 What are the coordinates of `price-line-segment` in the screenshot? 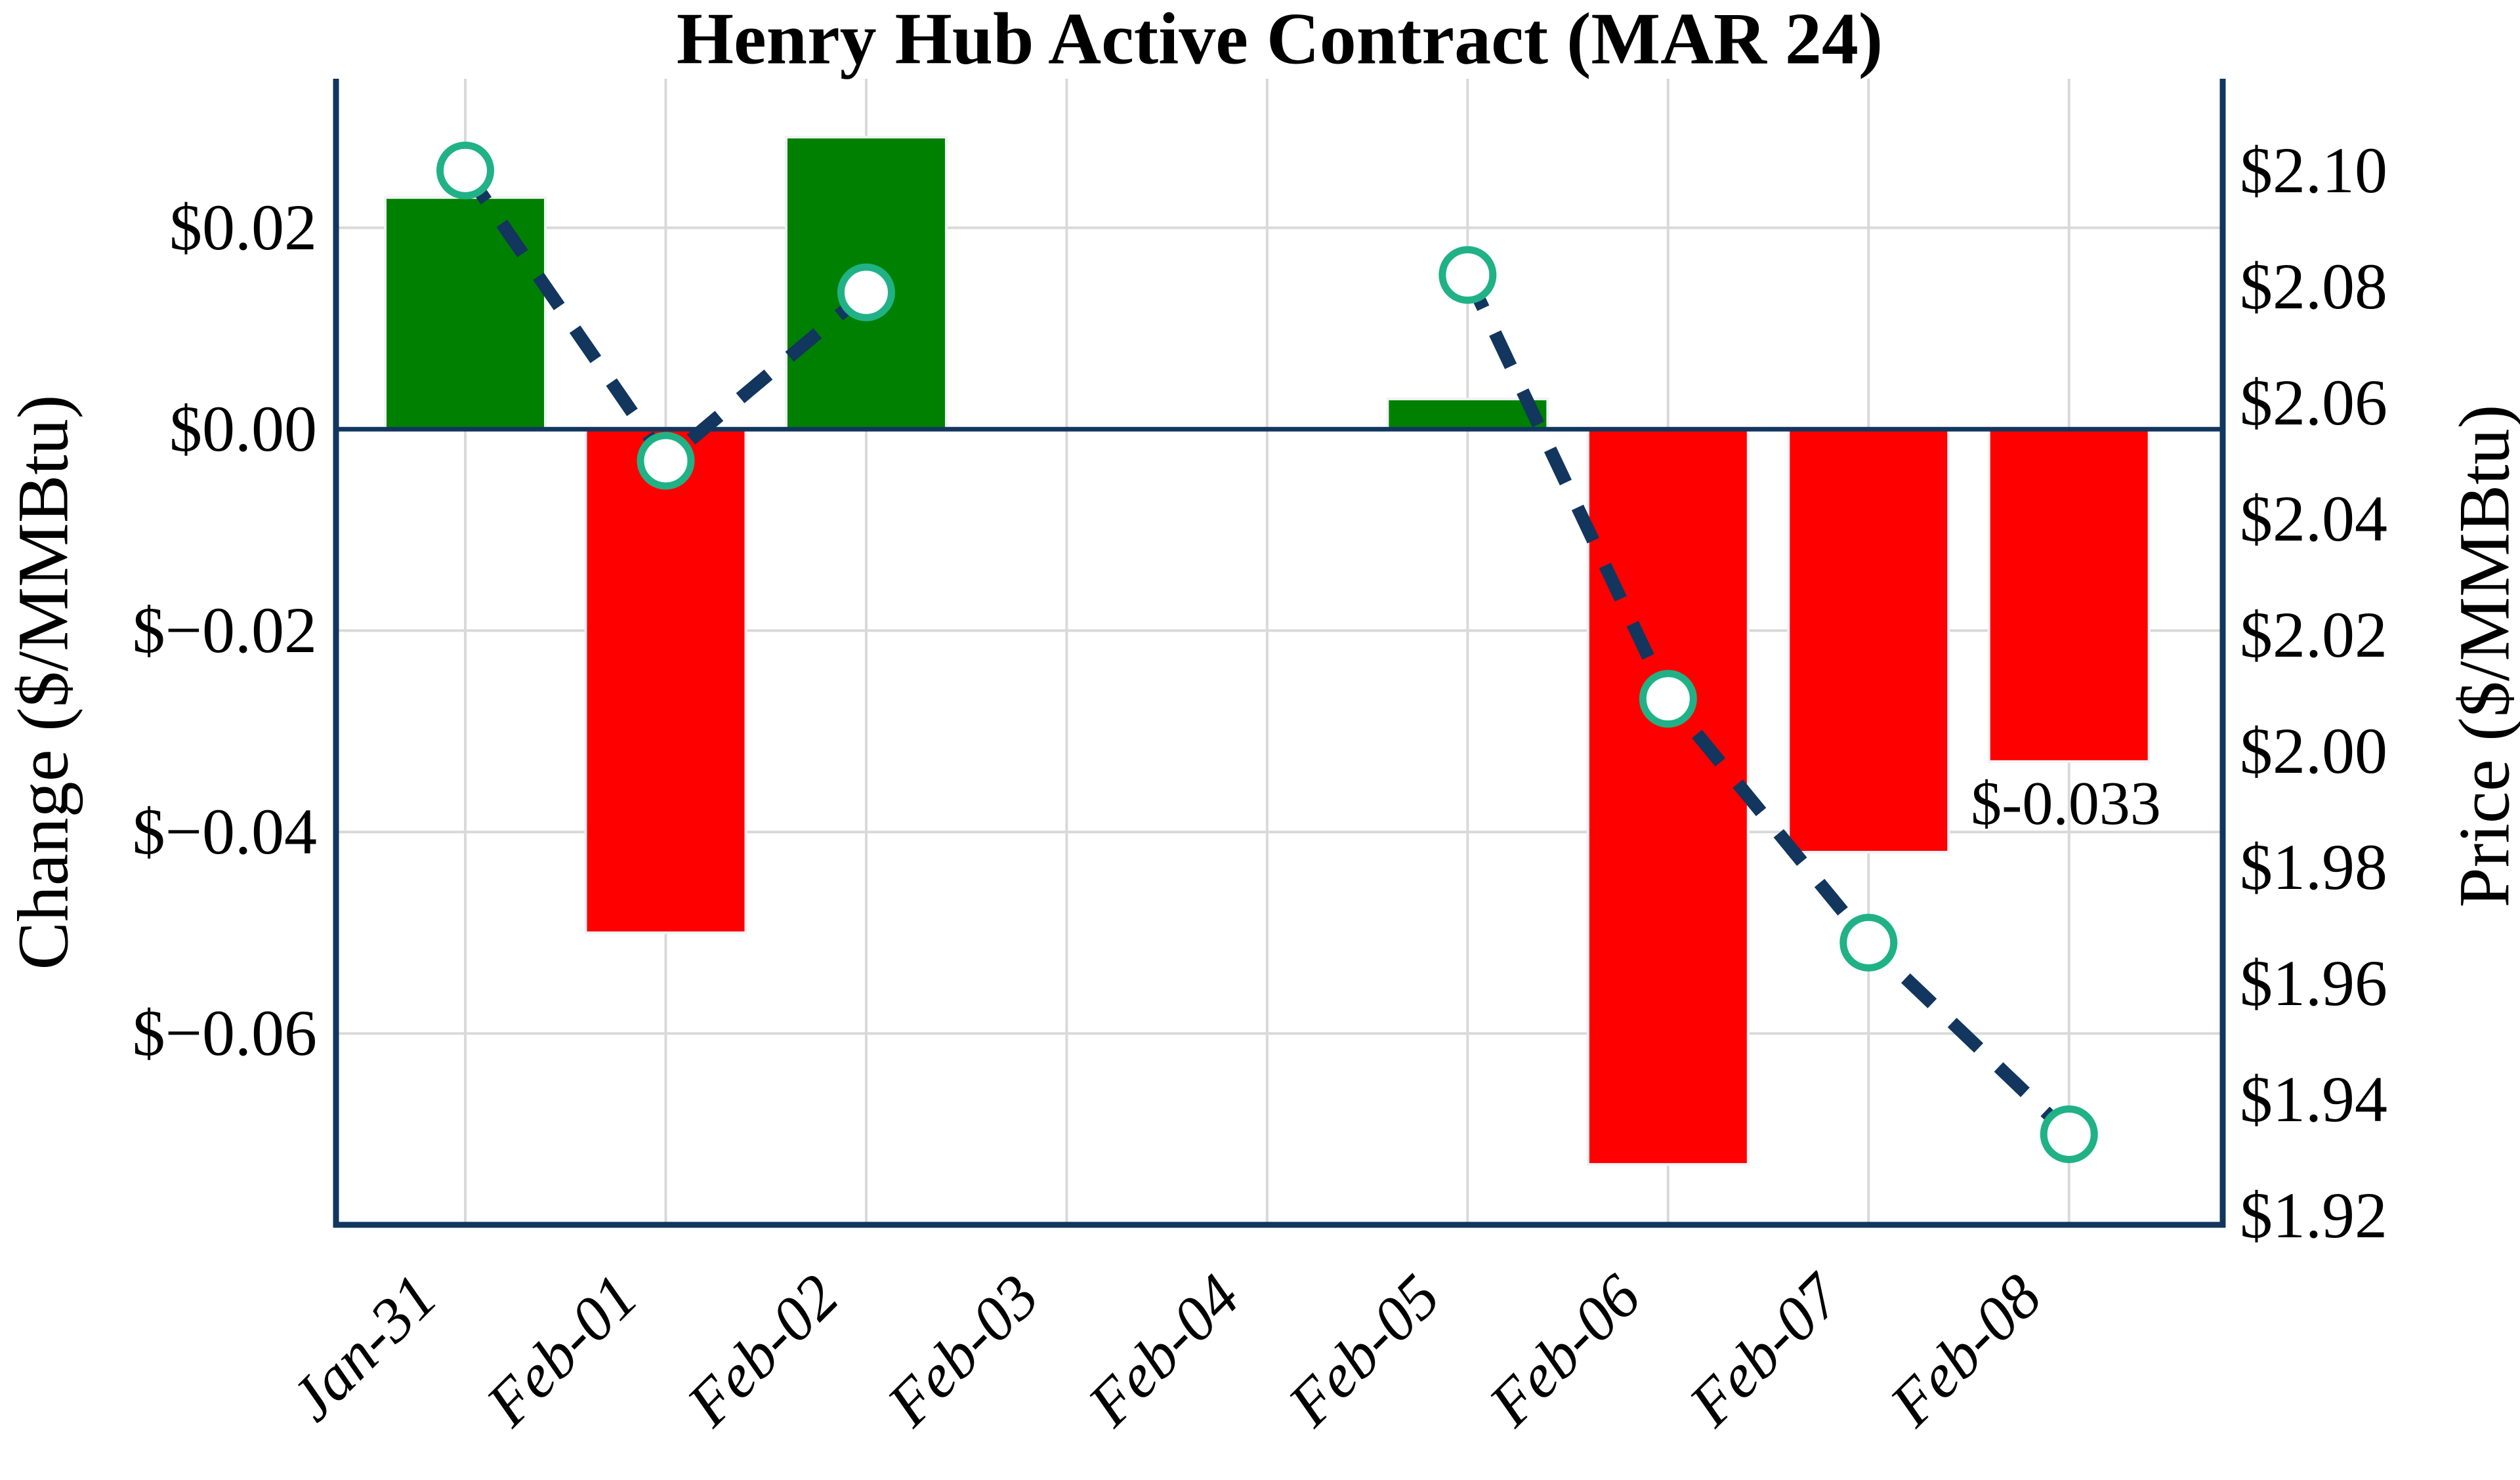 It's located at (1767, 706).